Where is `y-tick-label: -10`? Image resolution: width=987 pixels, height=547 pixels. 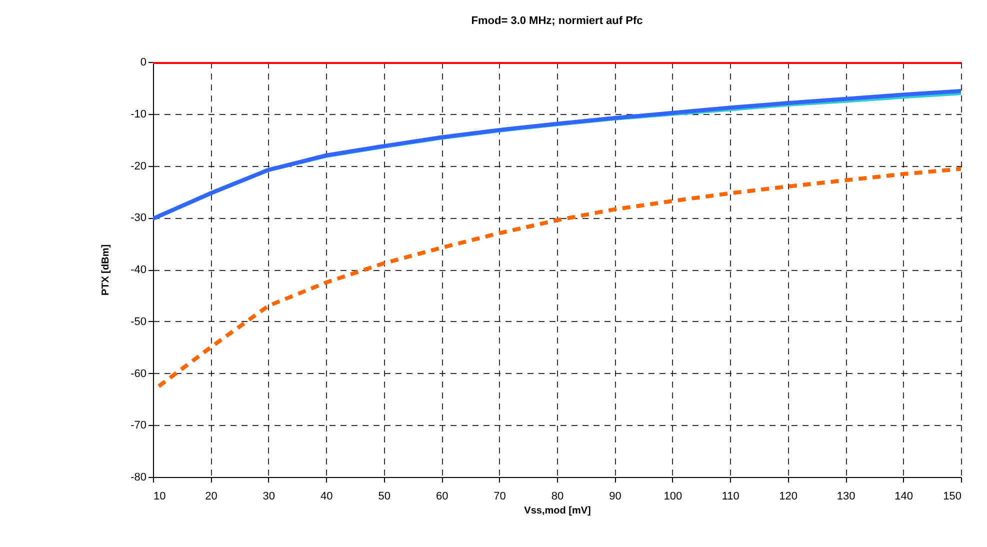 y-tick-label: -10 is located at coordinates (138, 114).